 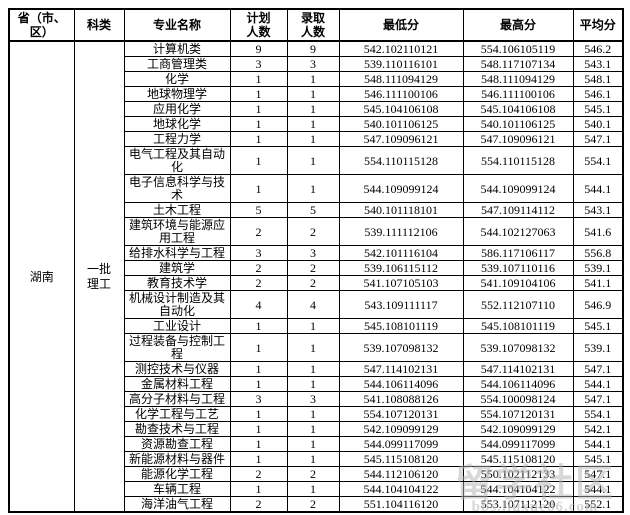 What do you see at coordinates (401, 109) in the screenshot?
I see `min-score-cell: 545.104106108` at bounding box center [401, 109].